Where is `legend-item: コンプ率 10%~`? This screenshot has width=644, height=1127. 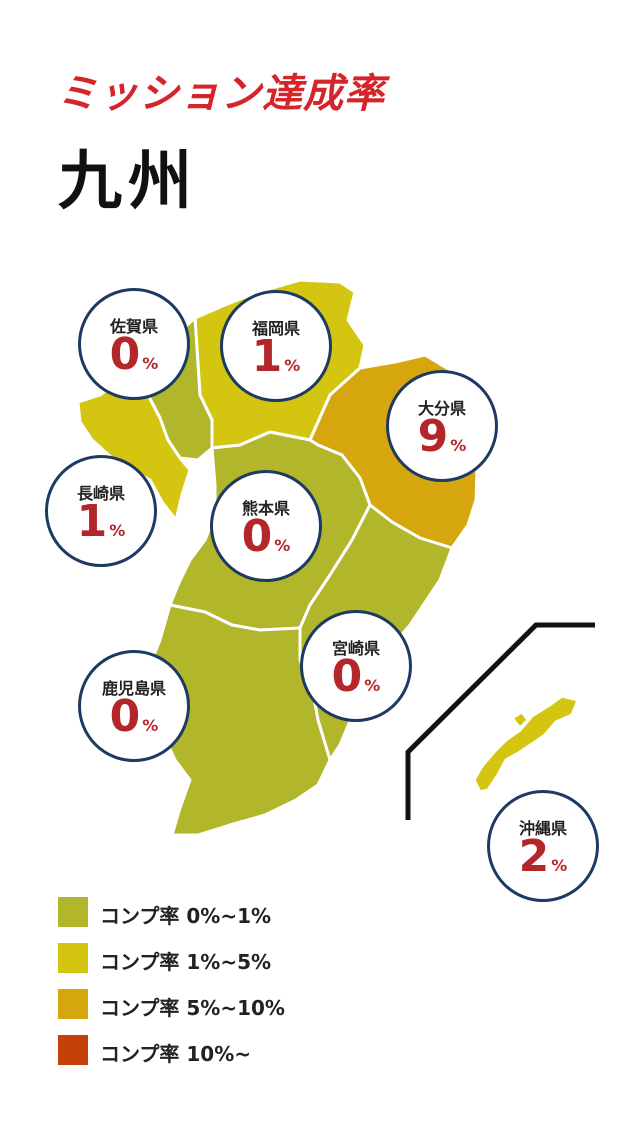 legend-item: コンプ率 10%~ is located at coordinates (218, 1058).